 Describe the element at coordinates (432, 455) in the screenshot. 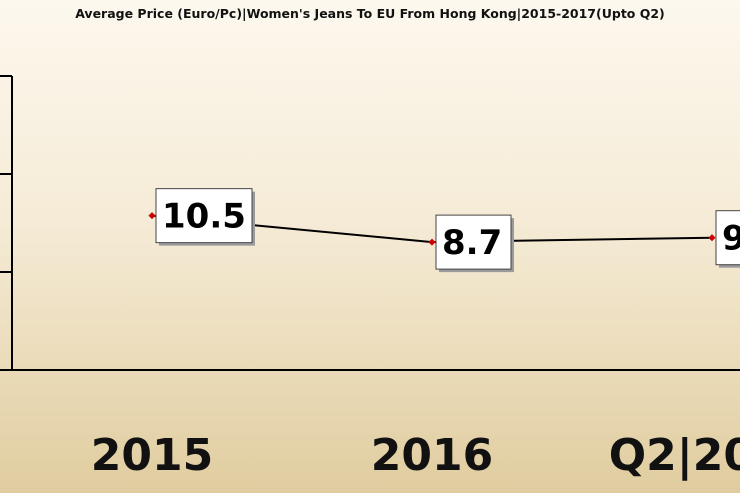

I see `x-tick-label: 2016` at that location.